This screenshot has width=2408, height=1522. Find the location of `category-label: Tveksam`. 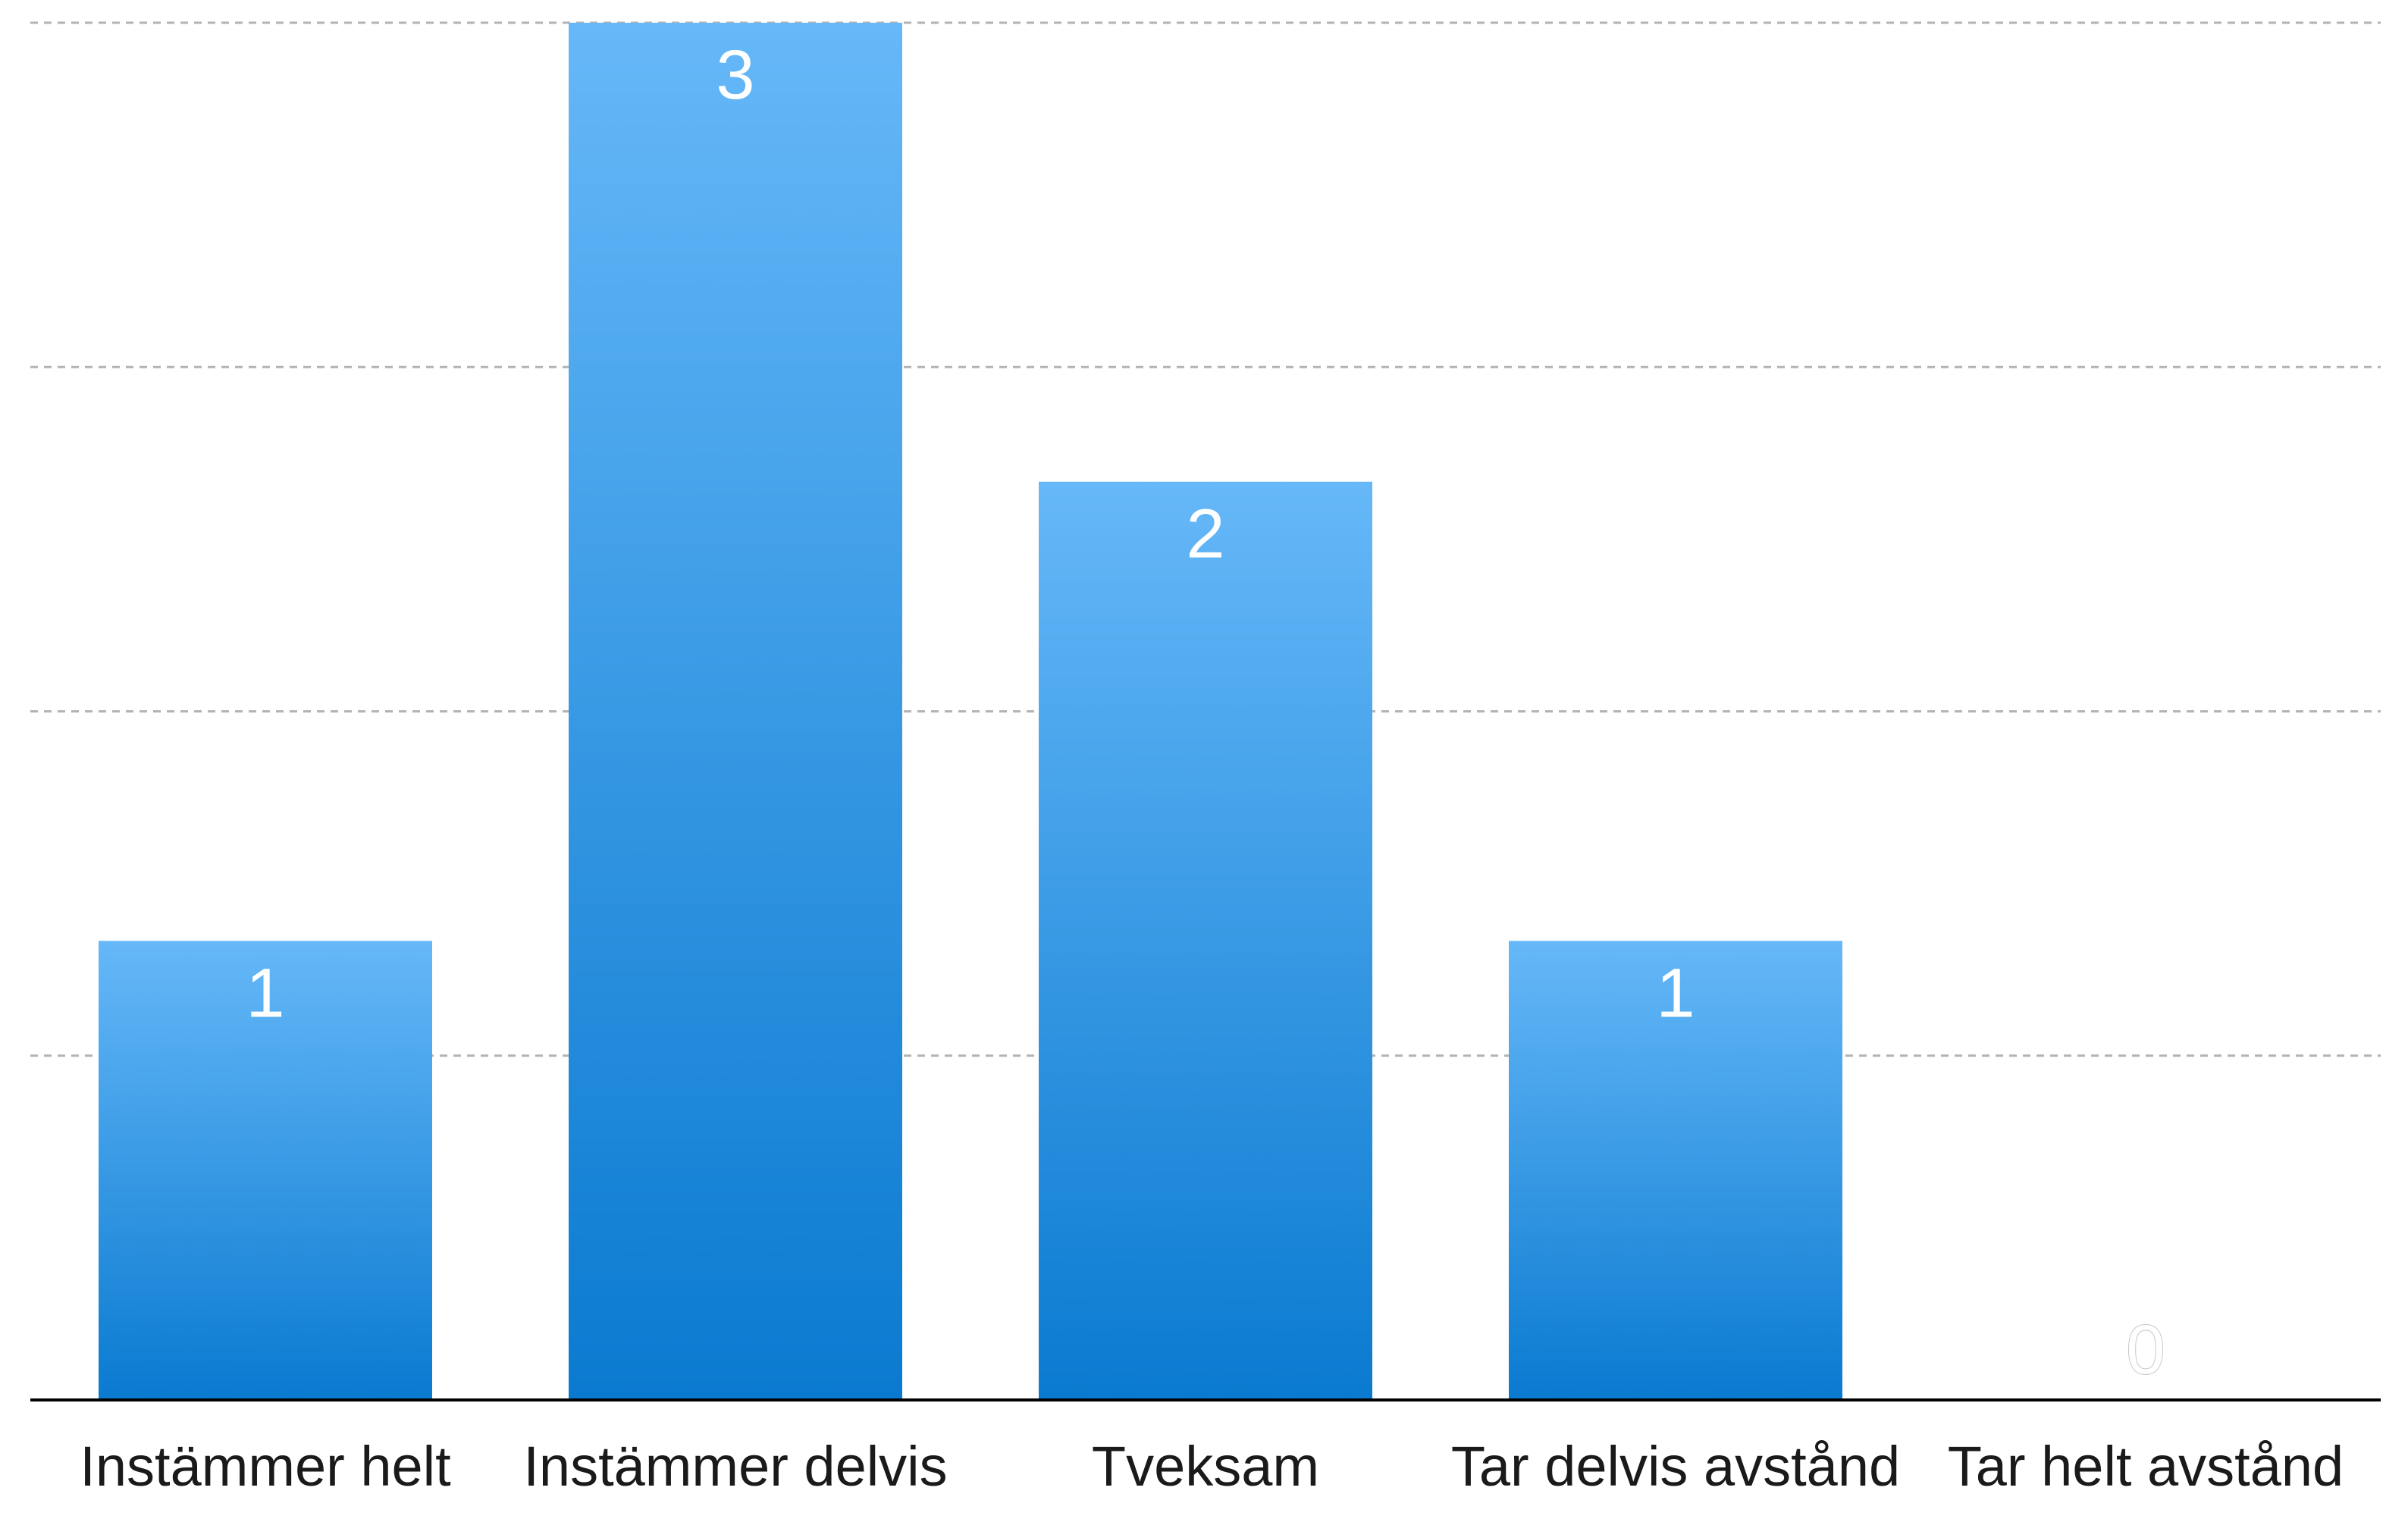

category-label: Tveksam is located at coordinates (1205, 1466).